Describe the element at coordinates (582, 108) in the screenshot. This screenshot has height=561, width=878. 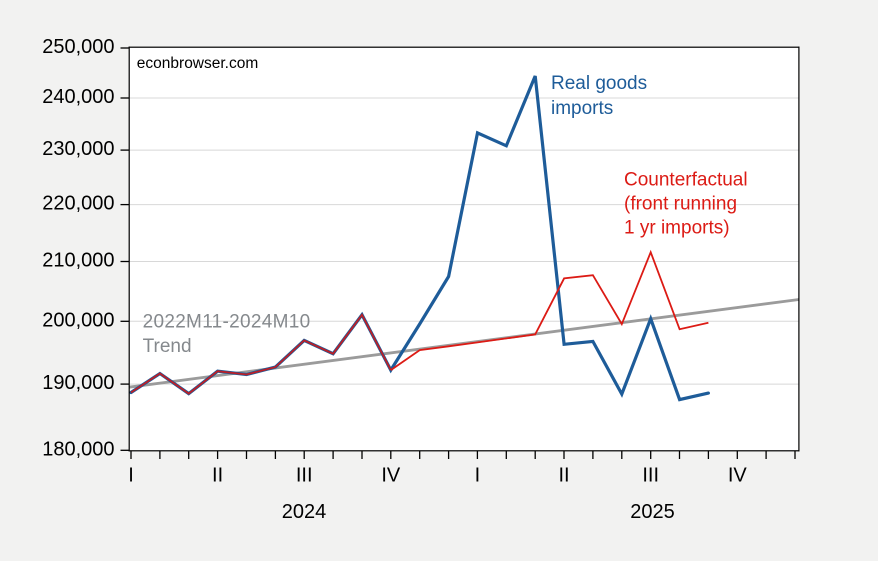
I see `svg-text: imports` at that location.